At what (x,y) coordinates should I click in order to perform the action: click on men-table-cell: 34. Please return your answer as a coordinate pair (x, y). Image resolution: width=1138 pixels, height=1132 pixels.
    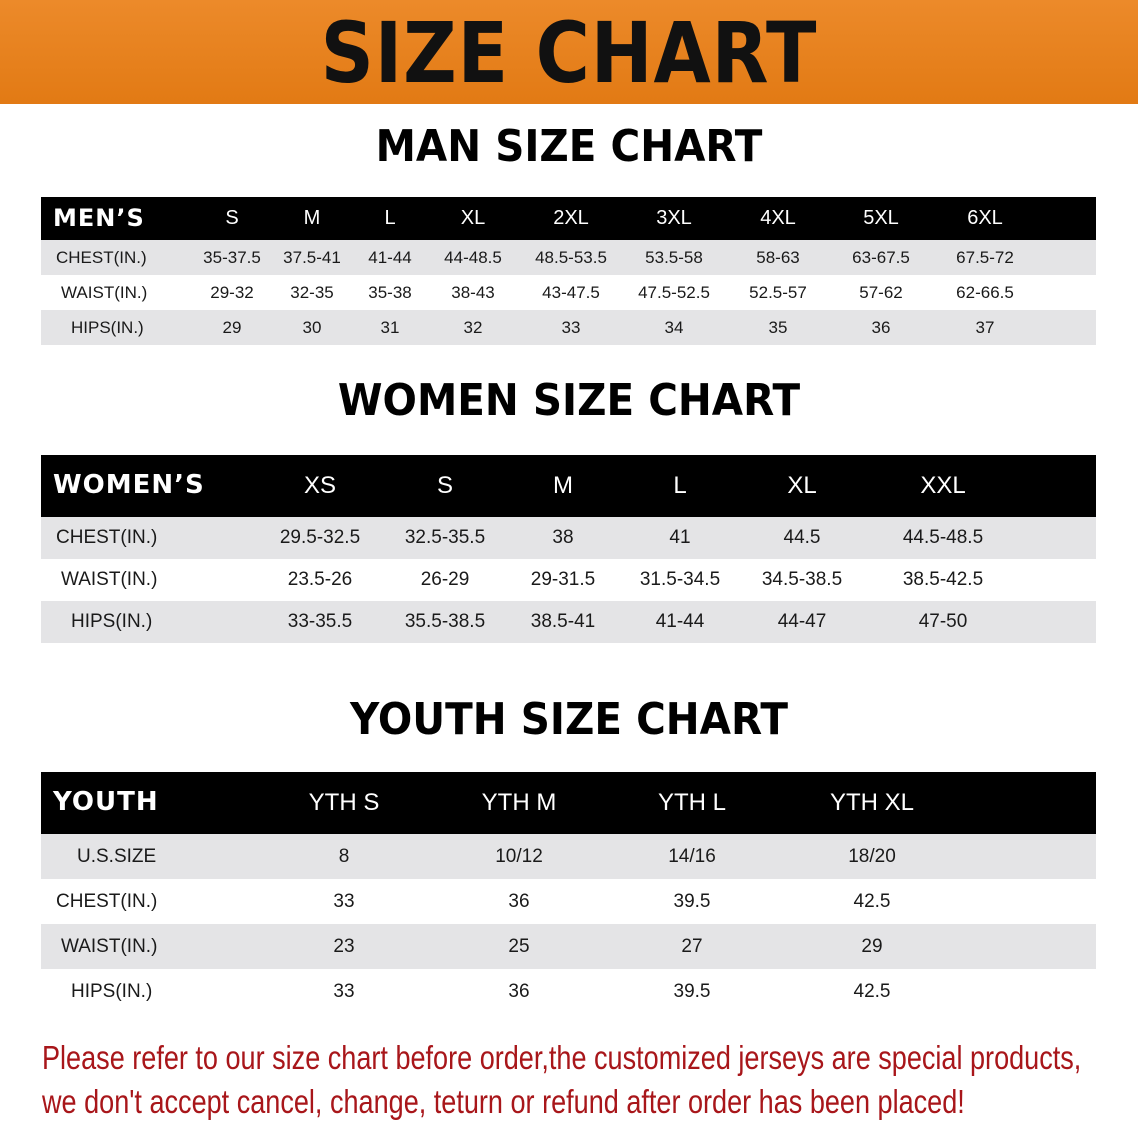
    Looking at the image, I should click on (674, 327).